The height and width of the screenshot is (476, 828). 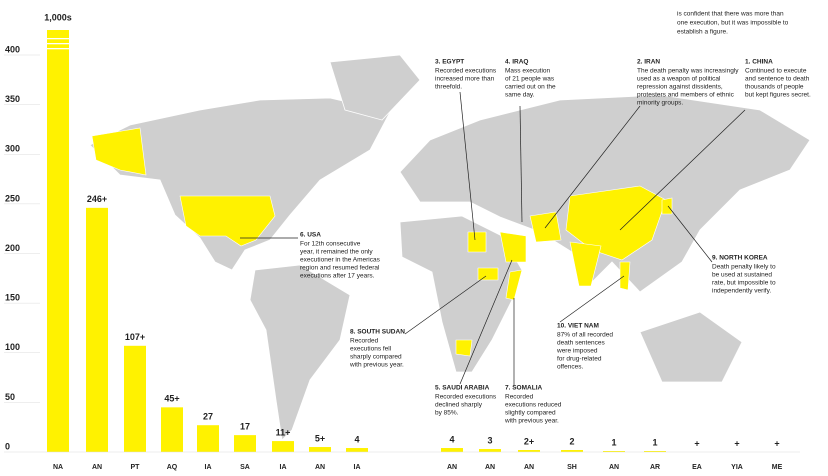 What do you see at coordinates (320, 438) in the screenshot?
I see `value-label: 5+` at bounding box center [320, 438].